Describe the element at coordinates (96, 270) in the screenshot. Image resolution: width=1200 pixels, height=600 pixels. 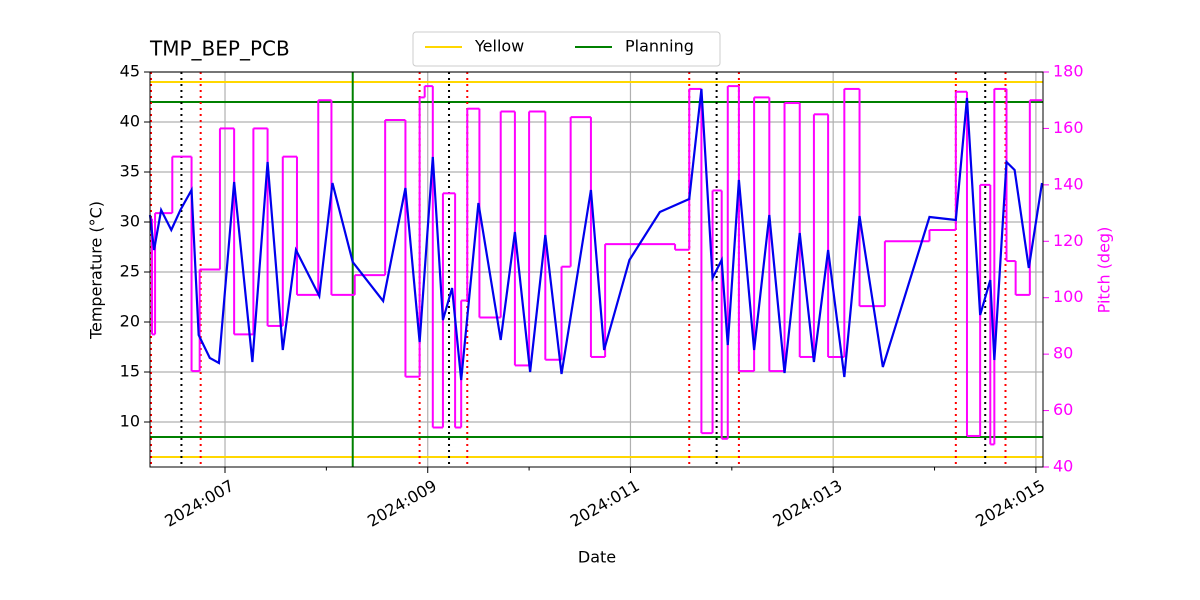
I see `y-axis-label: Temperature (°C)` at that location.